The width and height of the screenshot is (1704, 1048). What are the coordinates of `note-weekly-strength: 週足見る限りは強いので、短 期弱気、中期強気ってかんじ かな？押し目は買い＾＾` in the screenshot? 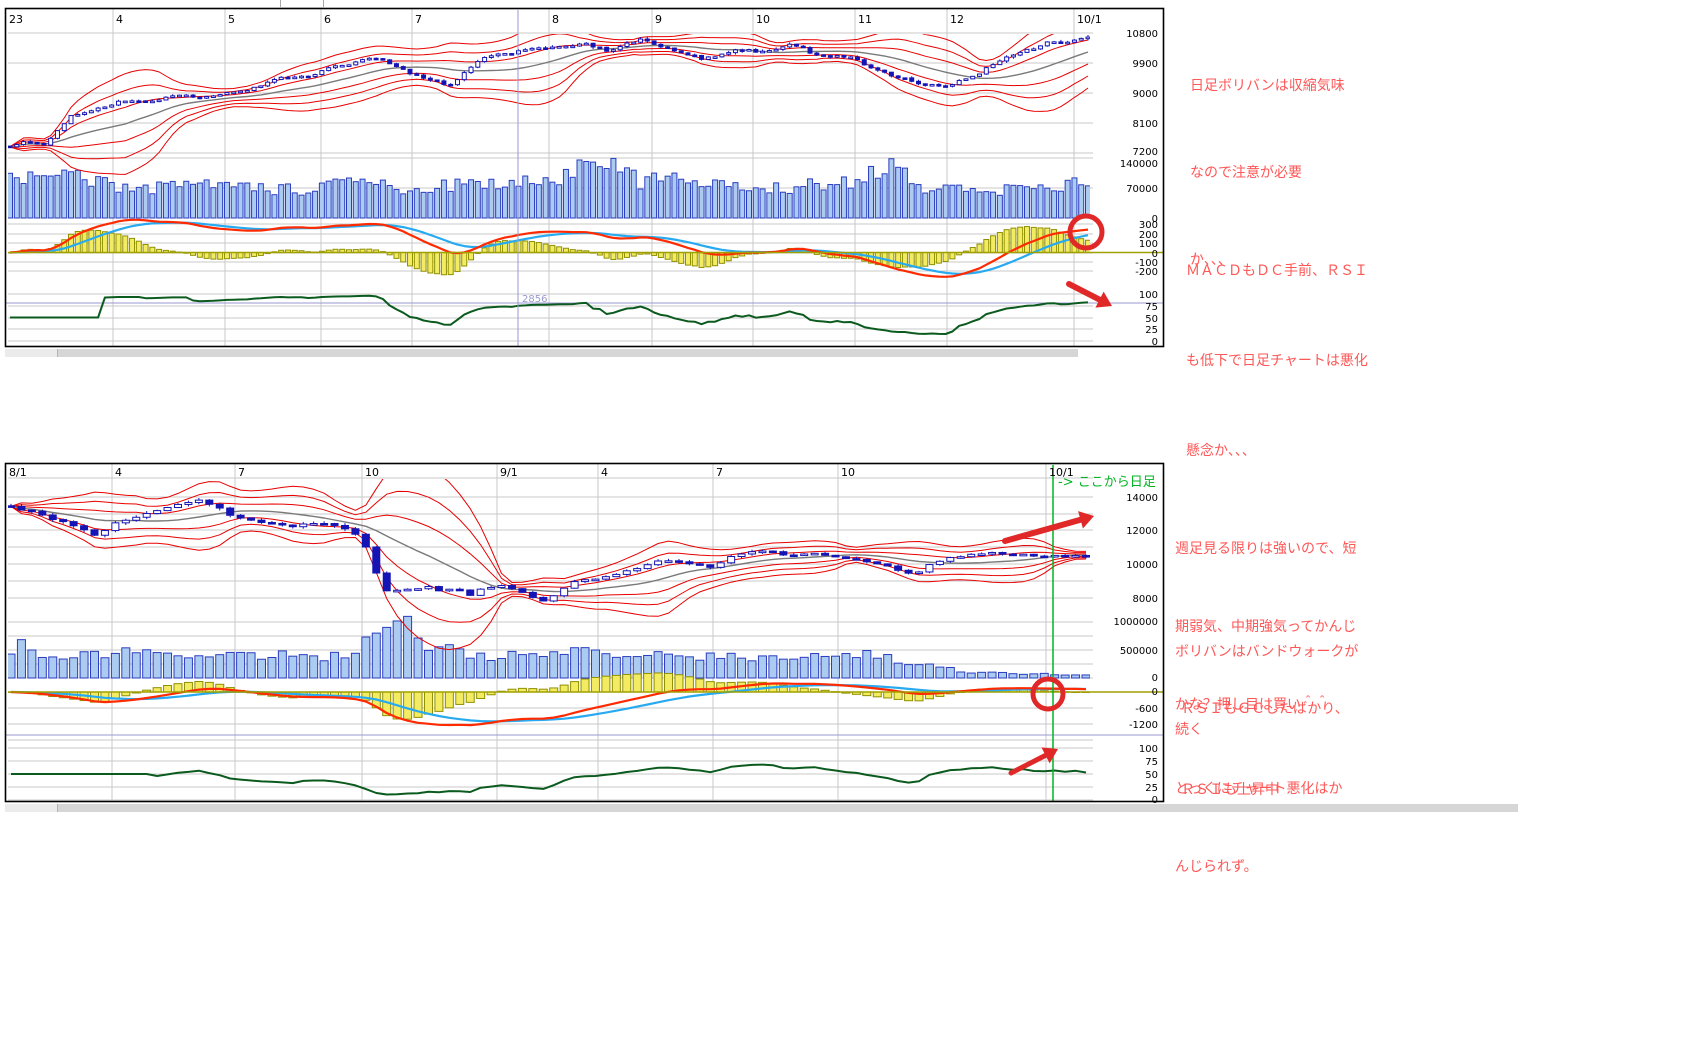 It's located at (1265, 627).